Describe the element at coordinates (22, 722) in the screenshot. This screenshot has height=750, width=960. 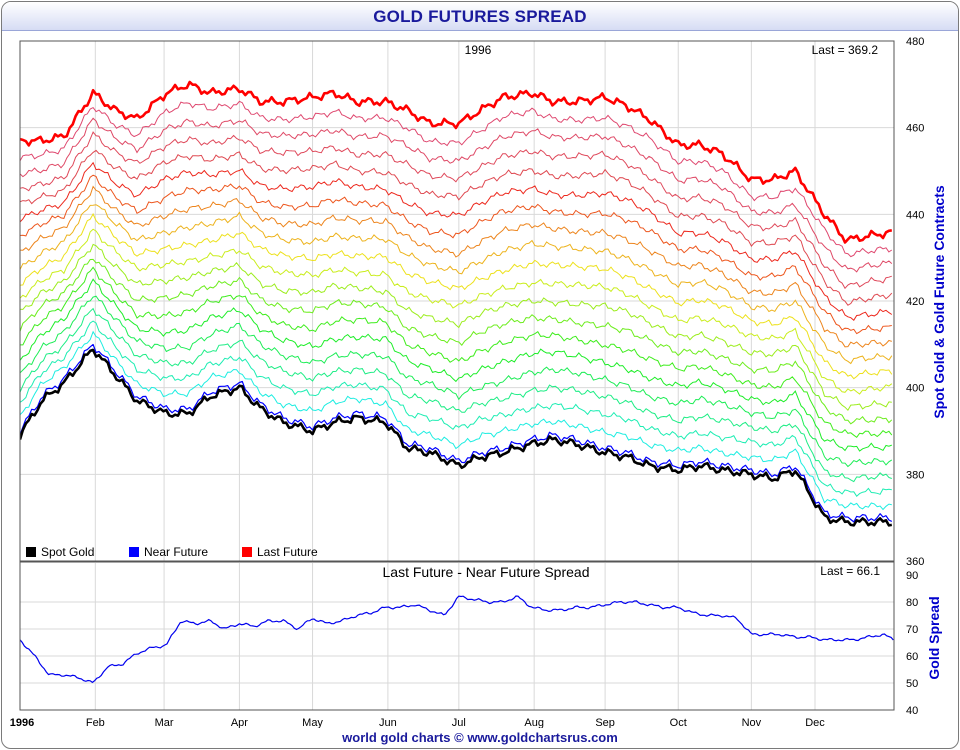
I see `x-tick-label: 1996` at that location.